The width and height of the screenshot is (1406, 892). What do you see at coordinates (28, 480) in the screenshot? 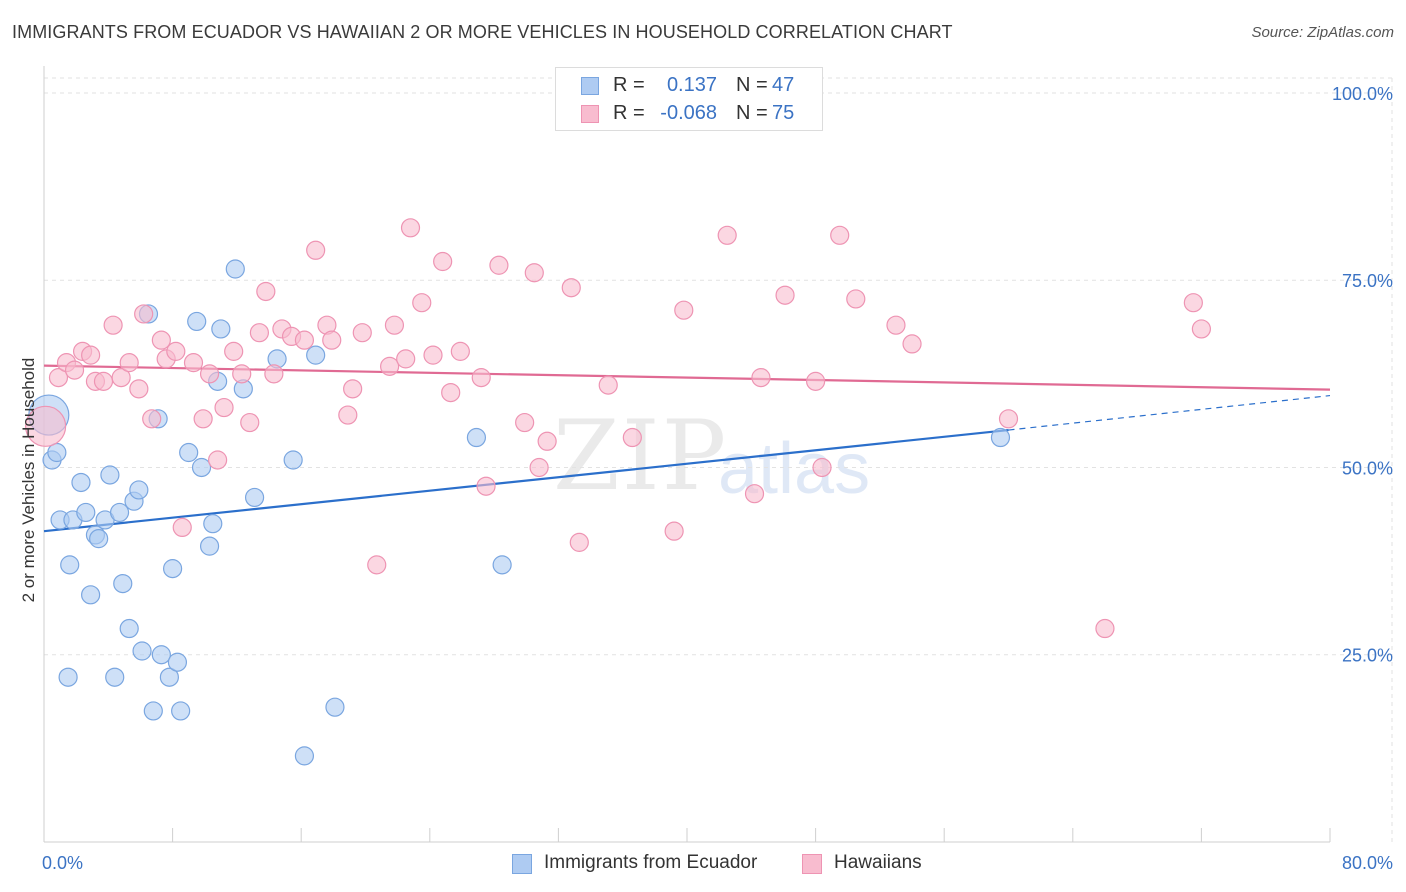
I see `y-axis-title: 2 or more Vehicles in Household` at bounding box center [28, 480].